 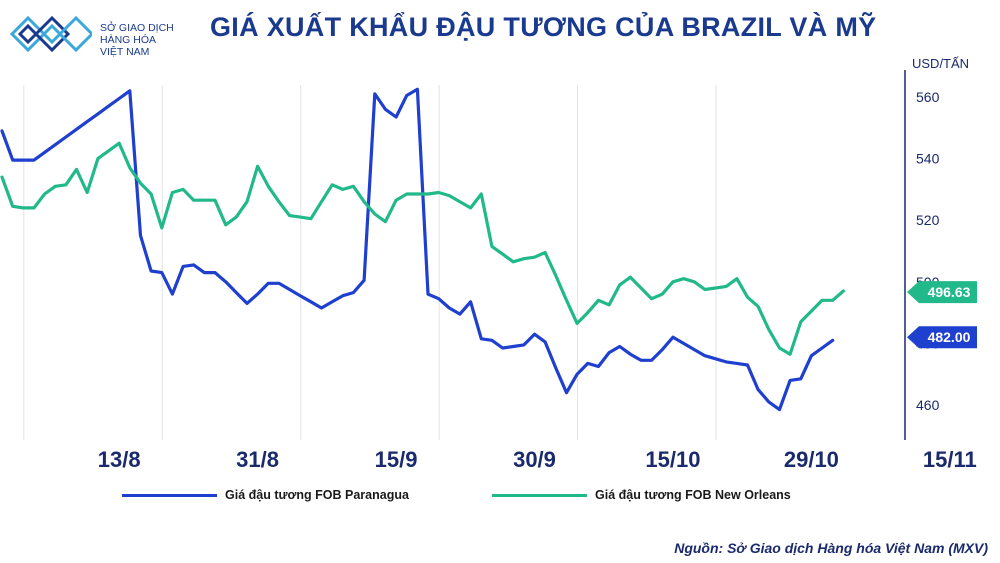 What do you see at coordinates (128, 40) in the screenshot?
I see `logo-line-2: HÀNG HÓA` at bounding box center [128, 40].